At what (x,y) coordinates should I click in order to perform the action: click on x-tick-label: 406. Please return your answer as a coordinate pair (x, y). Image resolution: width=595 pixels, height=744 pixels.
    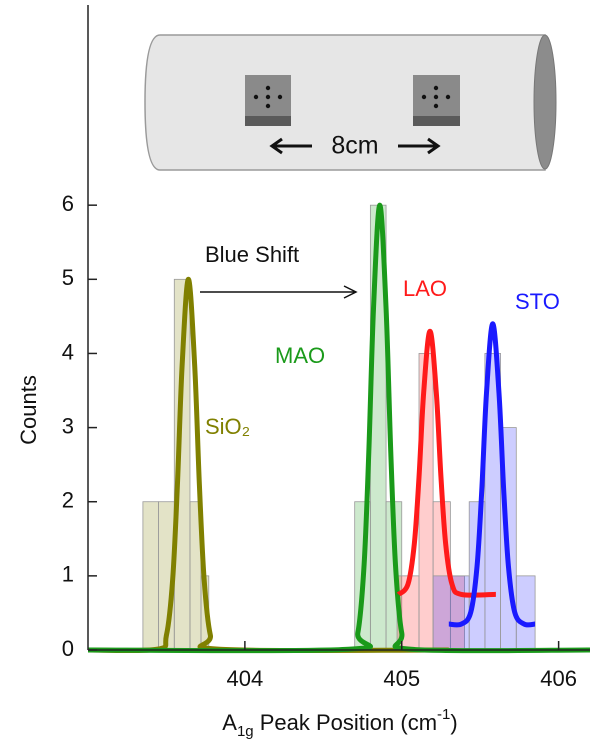
    Looking at the image, I should click on (558, 678).